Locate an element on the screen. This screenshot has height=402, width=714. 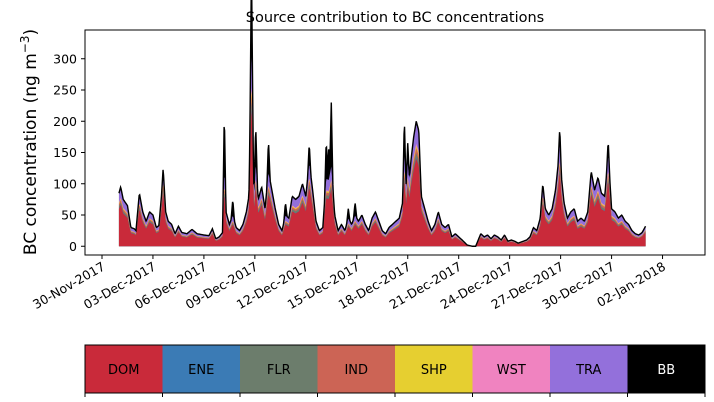
legend-swatch-wst is located at coordinates (511, 369).